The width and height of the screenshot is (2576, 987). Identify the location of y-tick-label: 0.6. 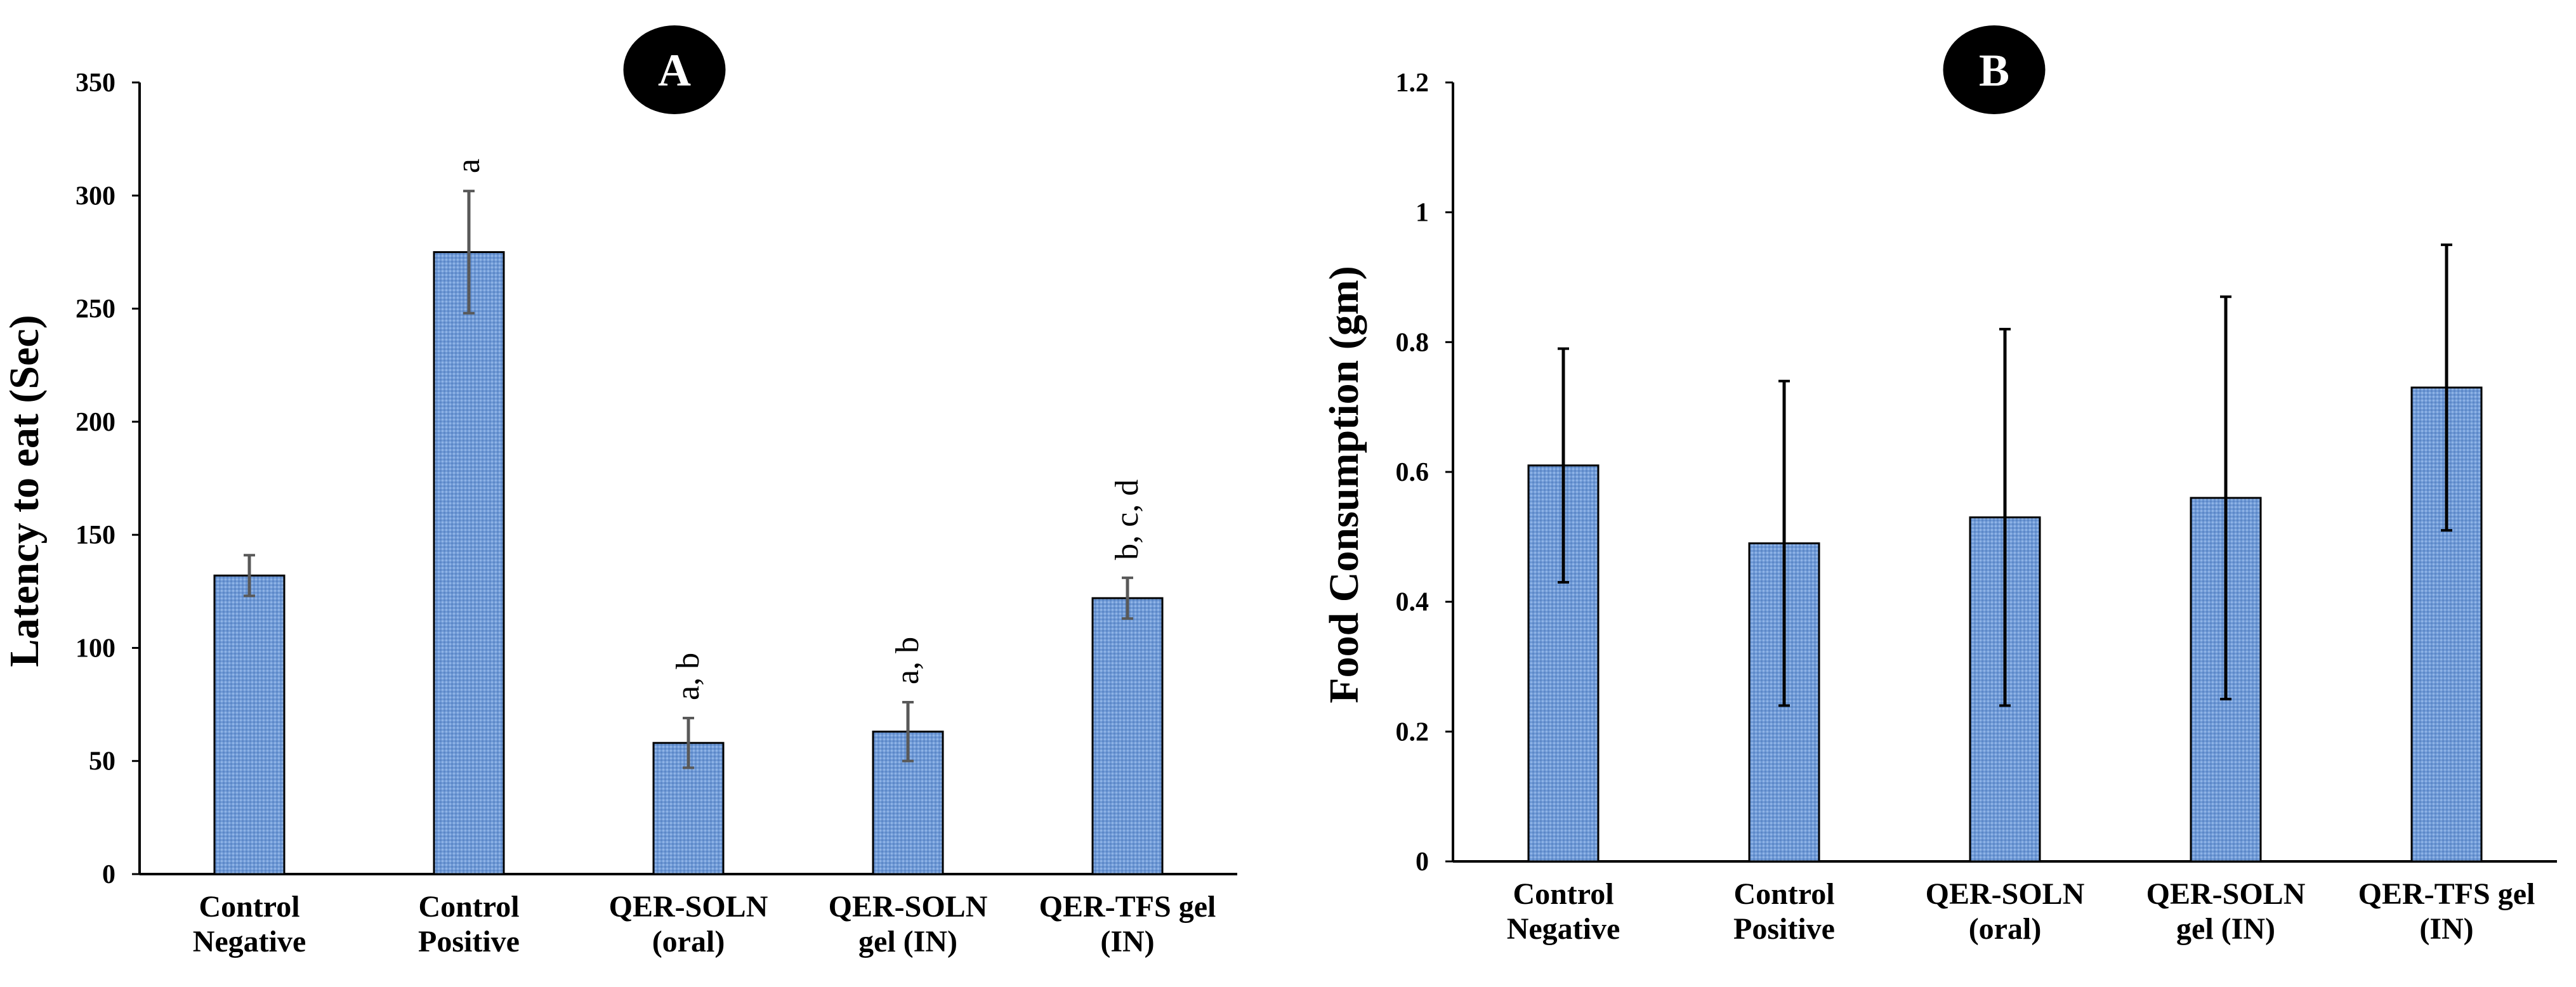
(1412, 472).